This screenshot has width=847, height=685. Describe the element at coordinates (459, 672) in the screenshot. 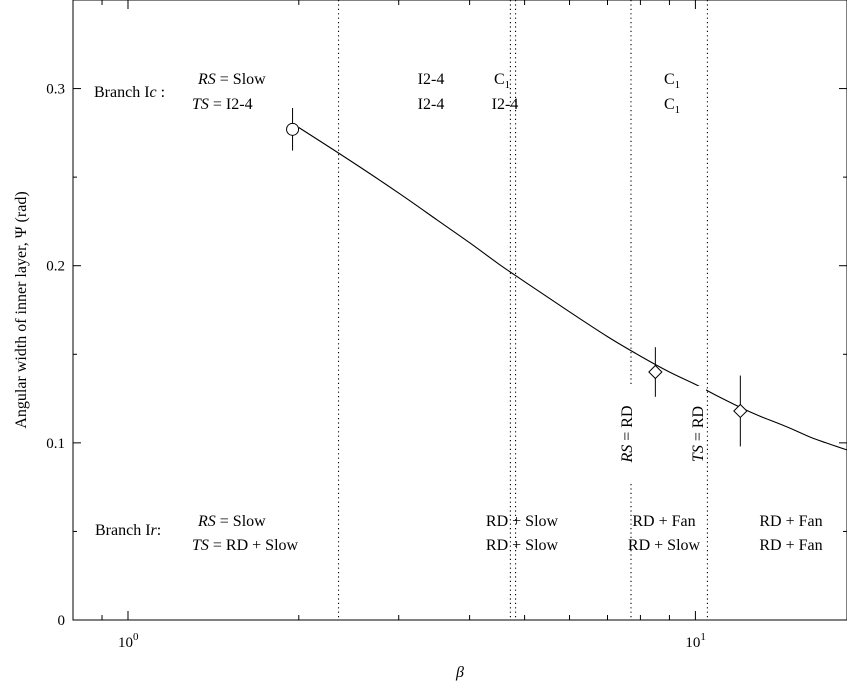

I see `x-axis-label: β` at that location.